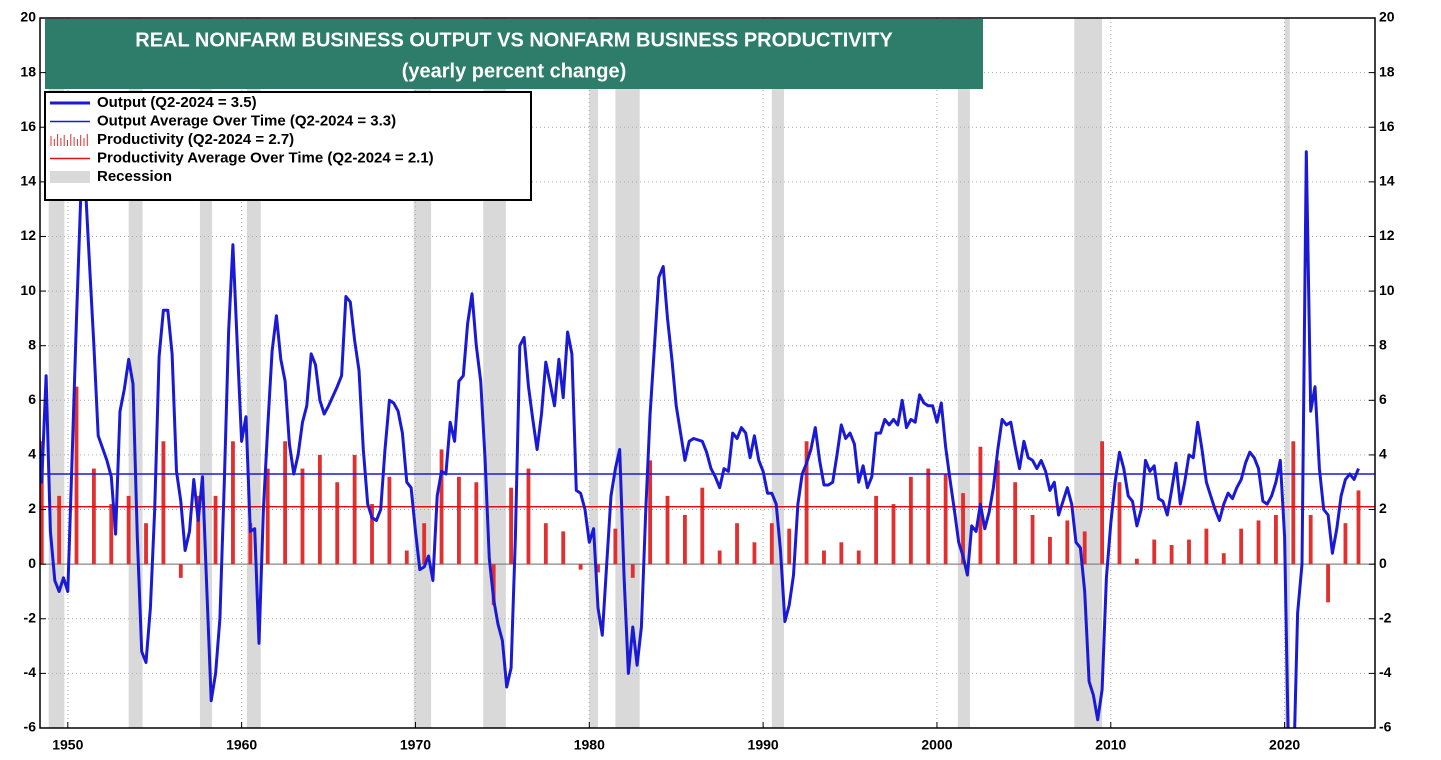 Image resolution: width=1441 pixels, height=760 pixels. What do you see at coordinates (1387, 71) in the screenshot?
I see `y2-tick-label: 18` at bounding box center [1387, 71].